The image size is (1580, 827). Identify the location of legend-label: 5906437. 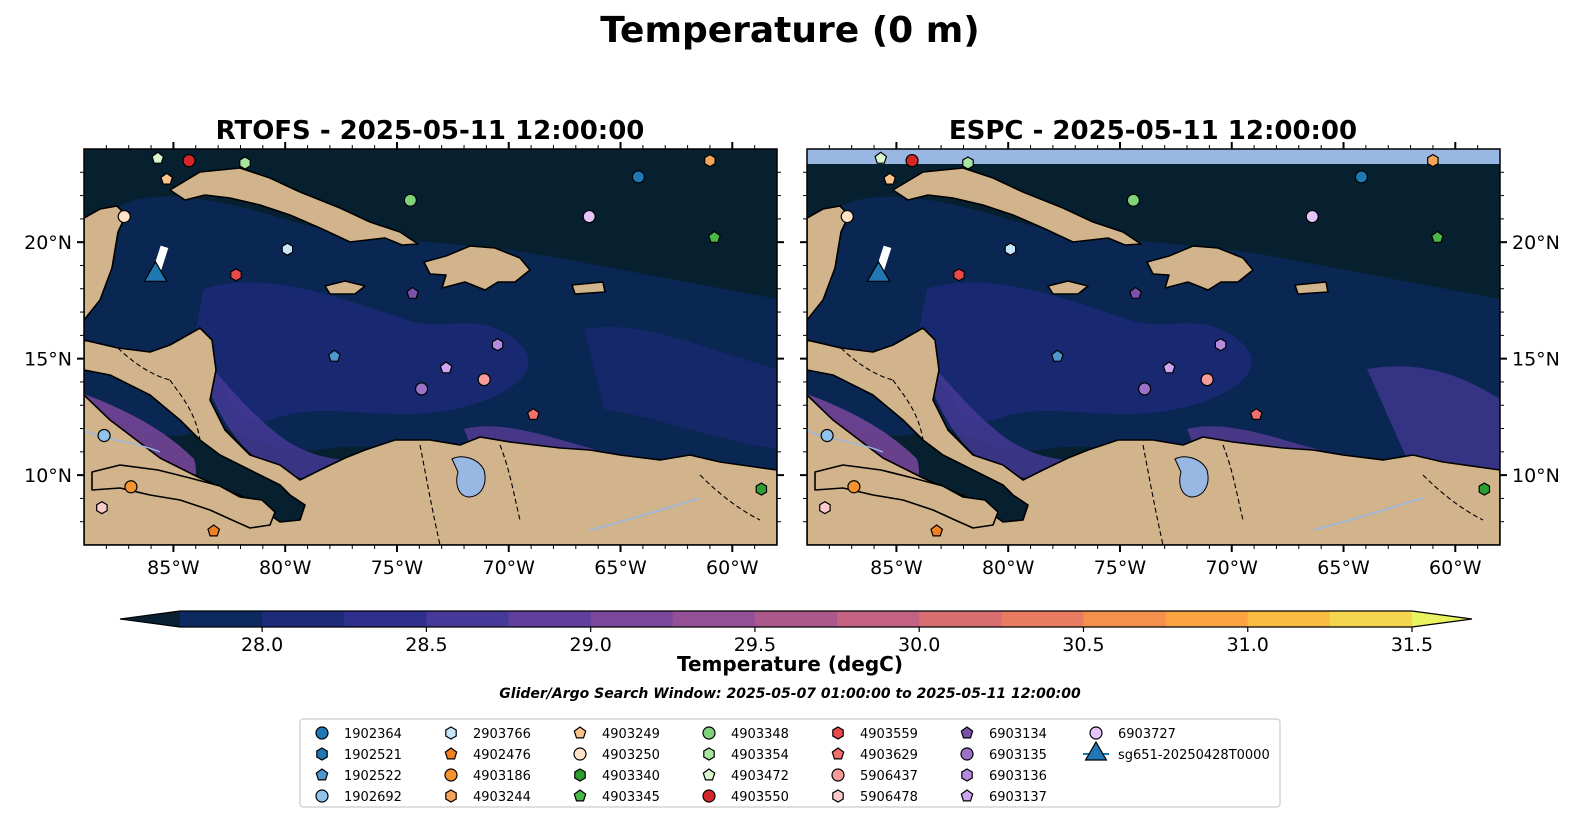
(889, 776).